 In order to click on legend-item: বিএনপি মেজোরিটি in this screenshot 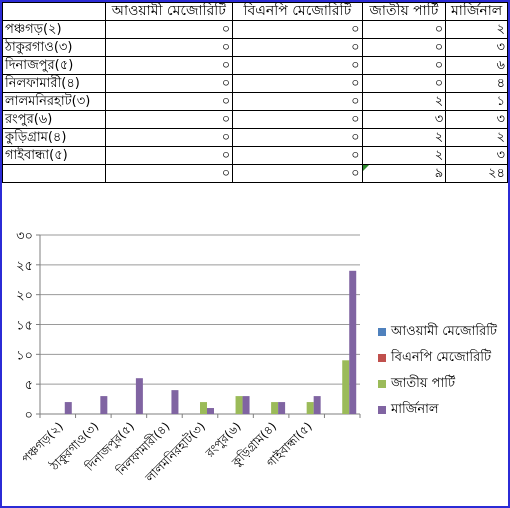, I will do `click(437, 358)`.